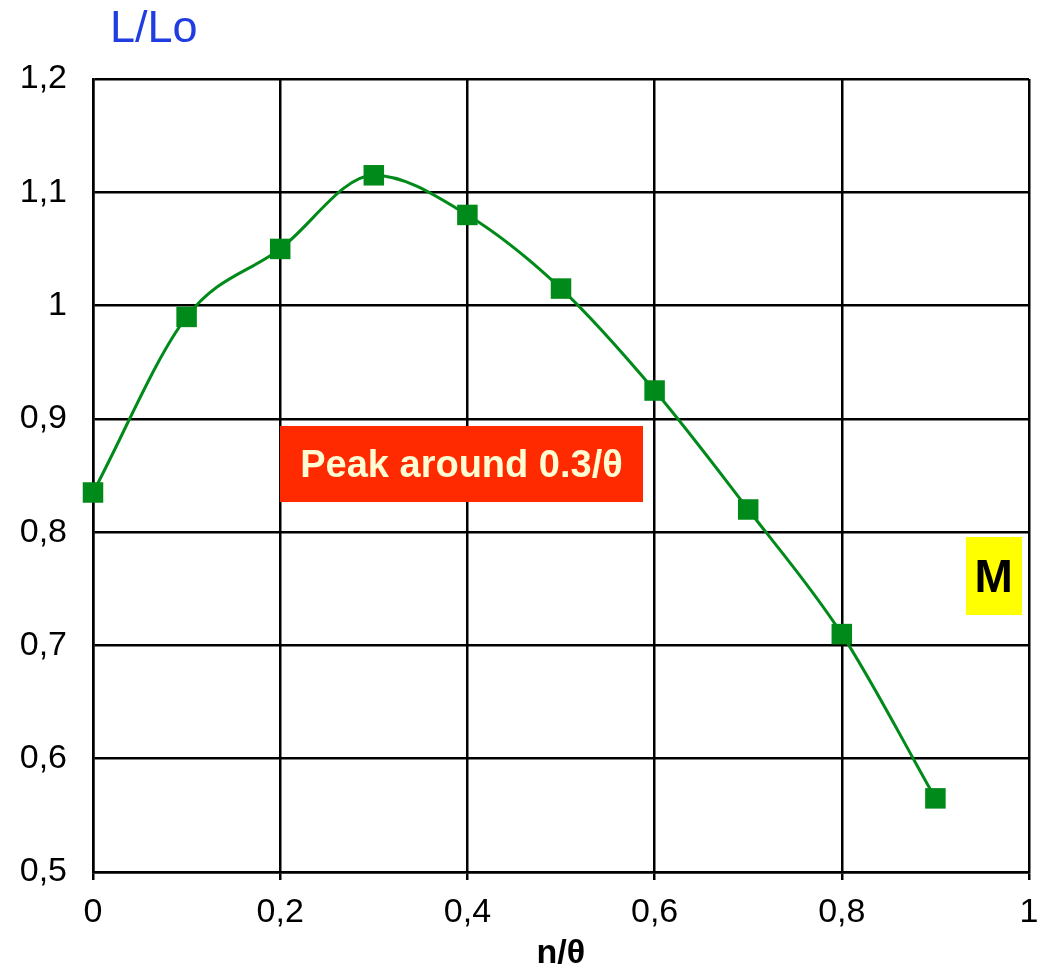  Describe the element at coordinates (280, 909) in the screenshot. I see `x-tick-label: 0,2` at that location.